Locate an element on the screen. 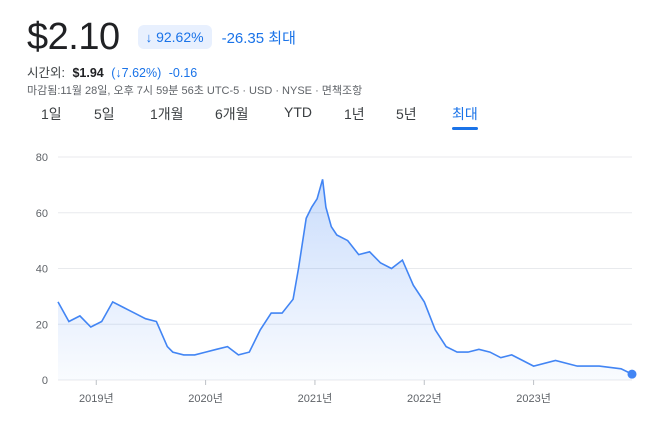 This screenshot has height=431, width=664. x-tick-label: 2023년 is located at coordinates (533, 398).